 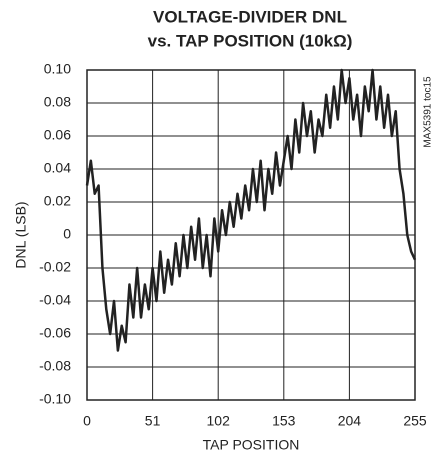 I want to click on y-tick-label: -0.08, so click(x=55, y=366).